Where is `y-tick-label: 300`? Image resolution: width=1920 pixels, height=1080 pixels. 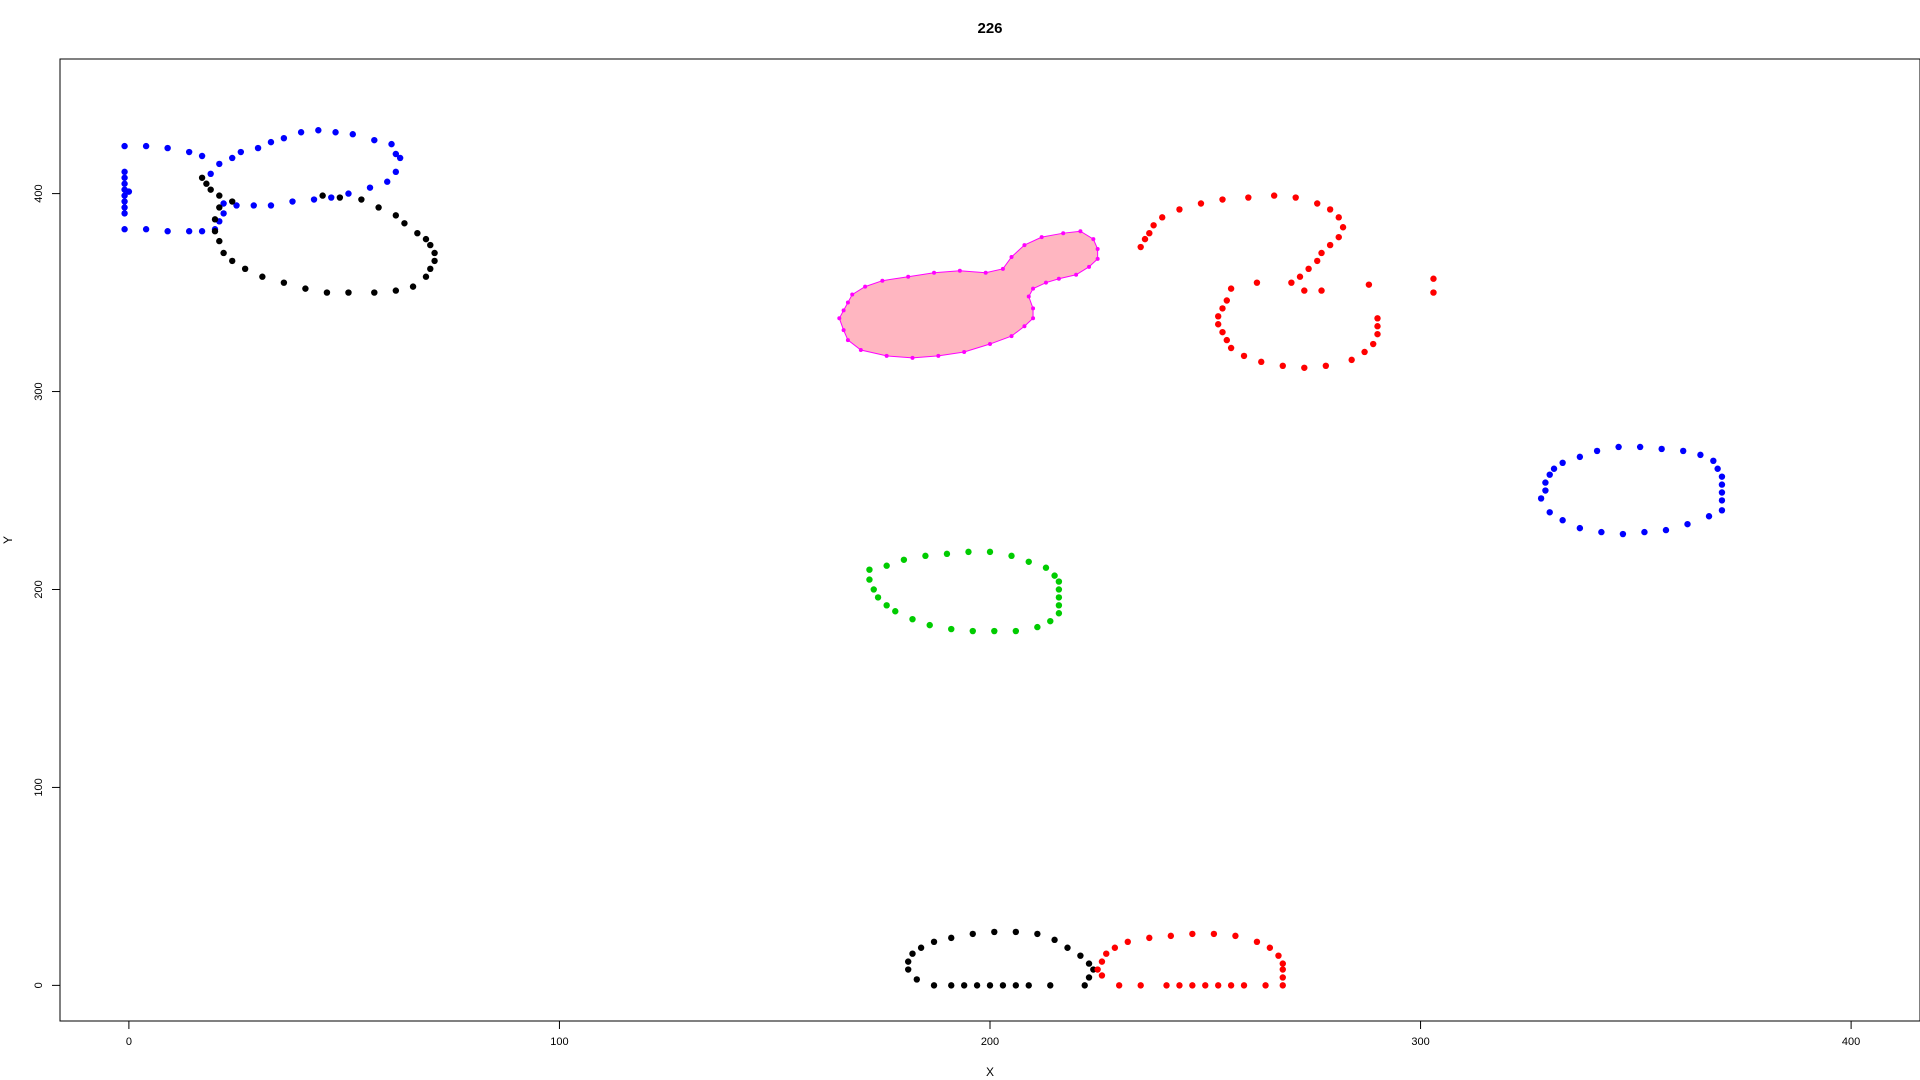 y-tick-label: 300 is located at coordinates (39, 391).